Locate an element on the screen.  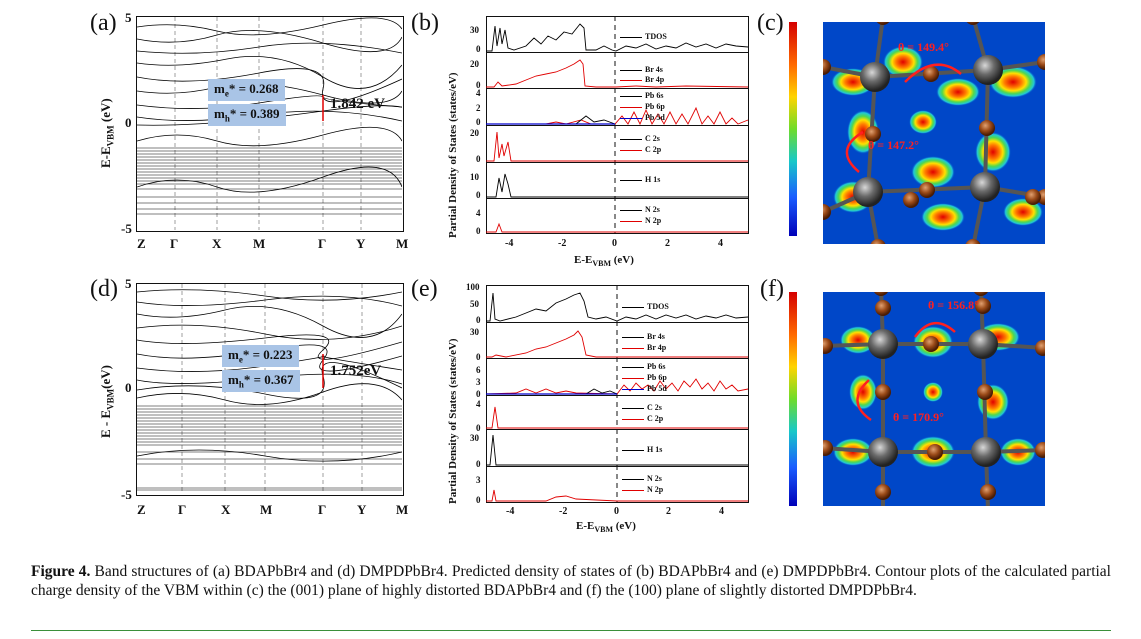
angle-label-c1: θ = 149.4° is located at coordinates (923, 47).